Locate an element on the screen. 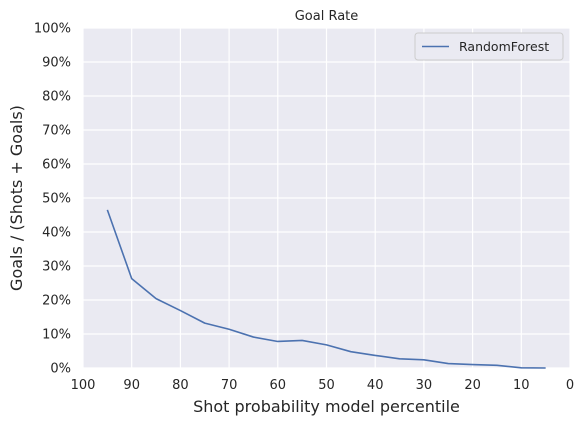  x-tick-labels: 100 90 80 70 60 50 40 30 20 10 0 is located at coordinates (323, 385).